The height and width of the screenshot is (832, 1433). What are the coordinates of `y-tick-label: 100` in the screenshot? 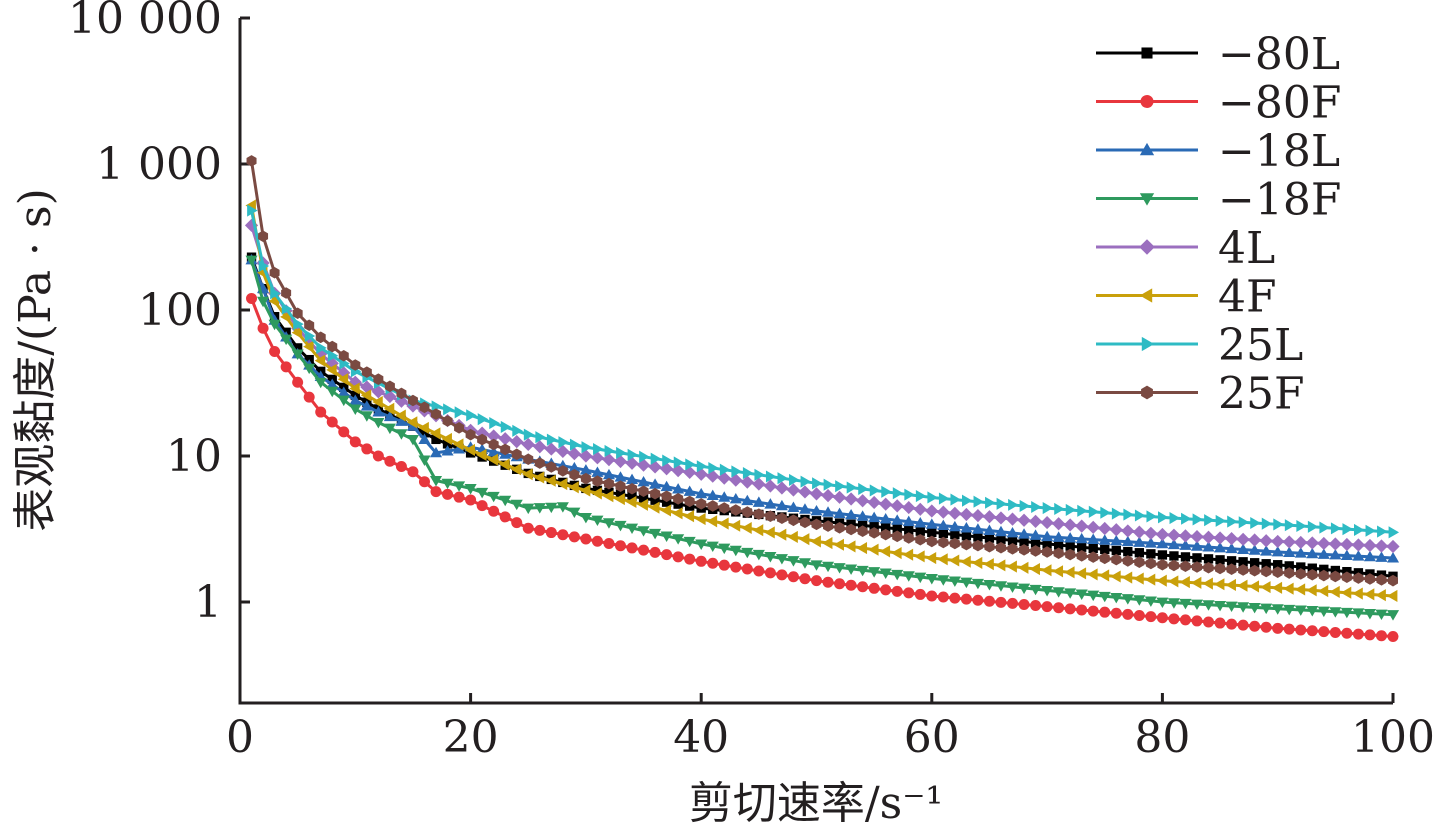 It's located at (180, 310).